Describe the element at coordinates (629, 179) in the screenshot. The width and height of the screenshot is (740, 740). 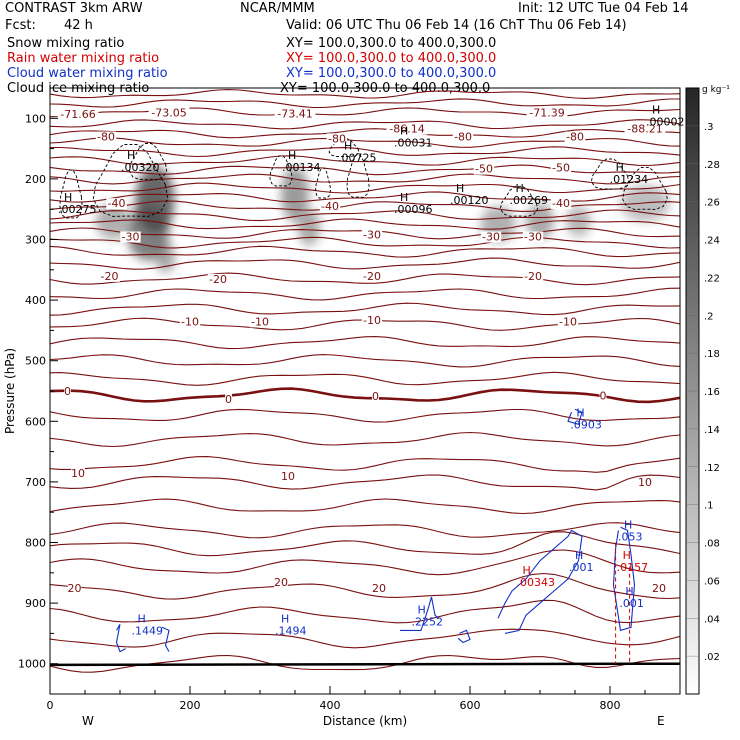
I see `snow-max-value: .01234` at that location.